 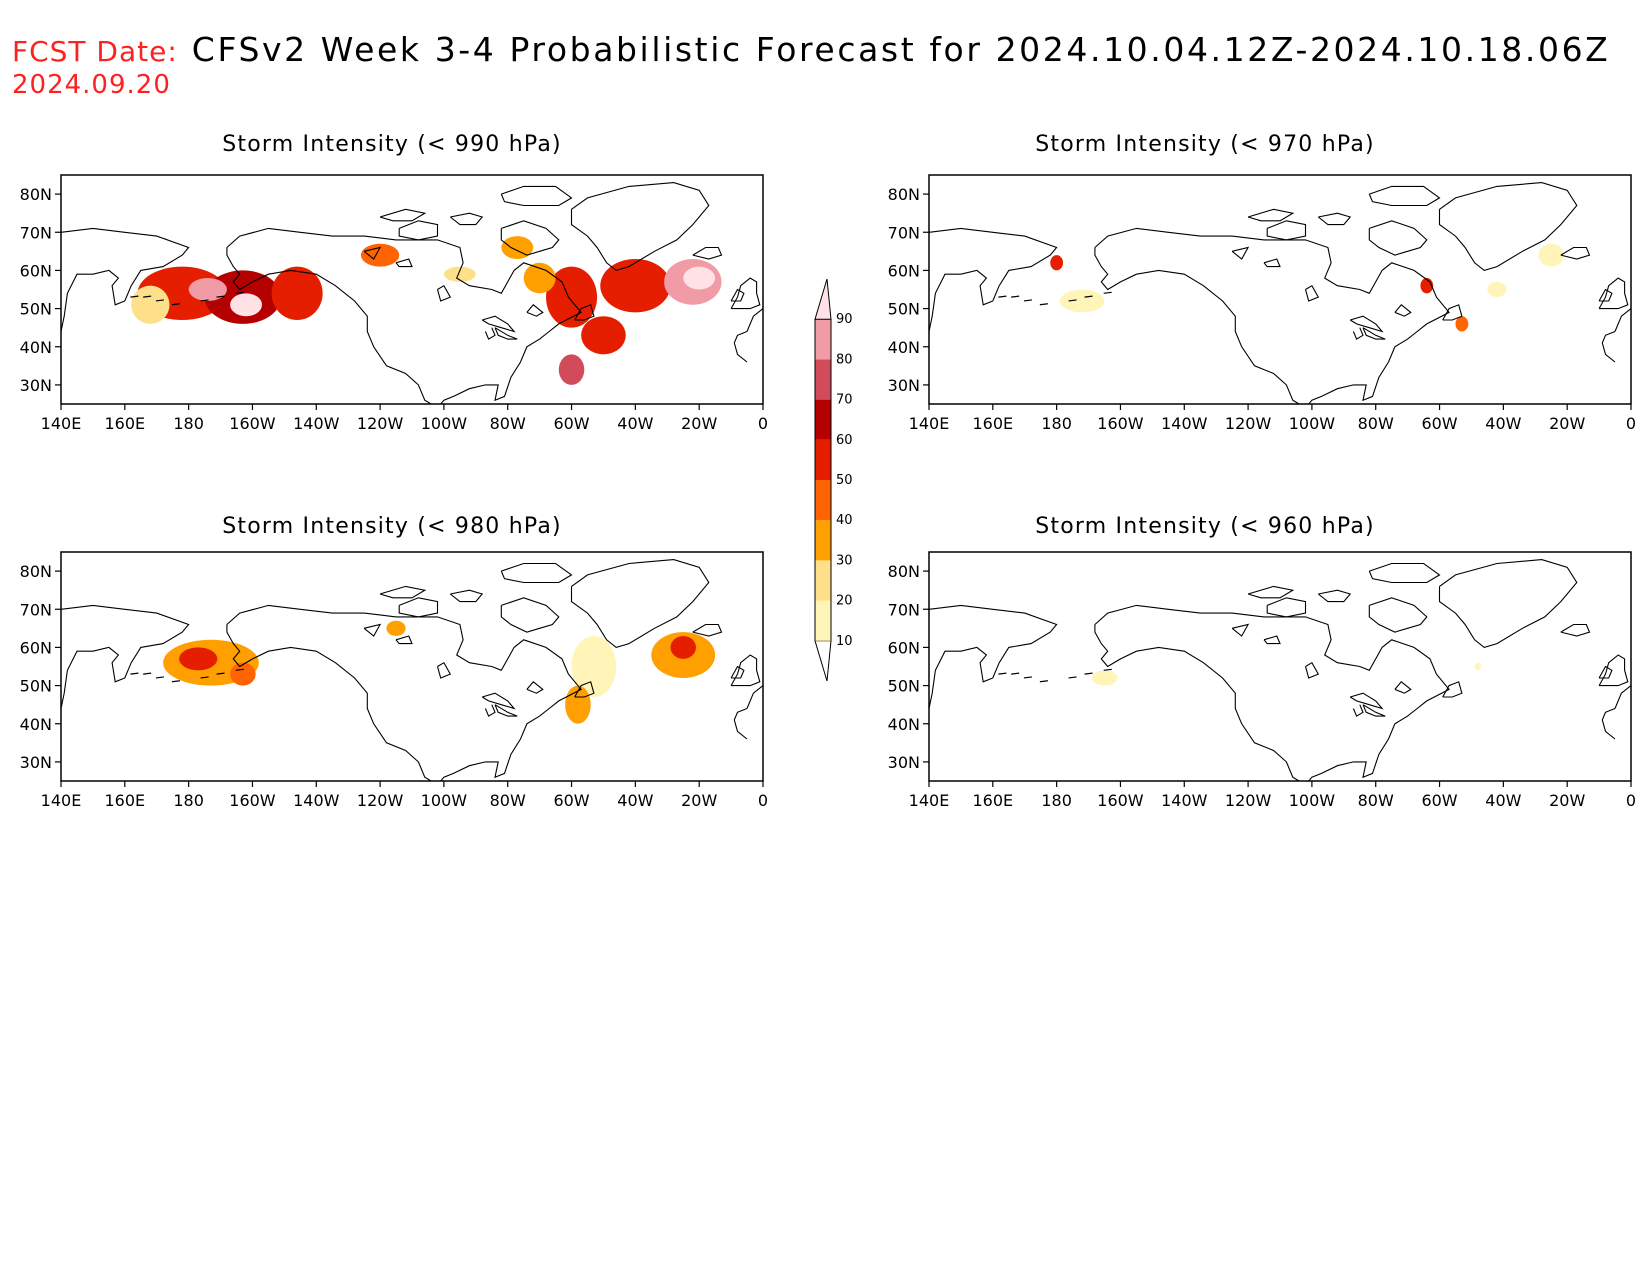 I want to click on lon-tick-label: 0, so click(x=763, y=800).